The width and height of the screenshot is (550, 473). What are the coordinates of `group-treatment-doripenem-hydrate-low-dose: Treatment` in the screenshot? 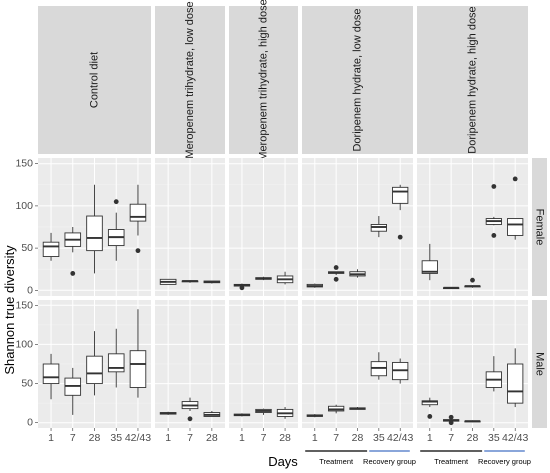 It's located at (336, 458).